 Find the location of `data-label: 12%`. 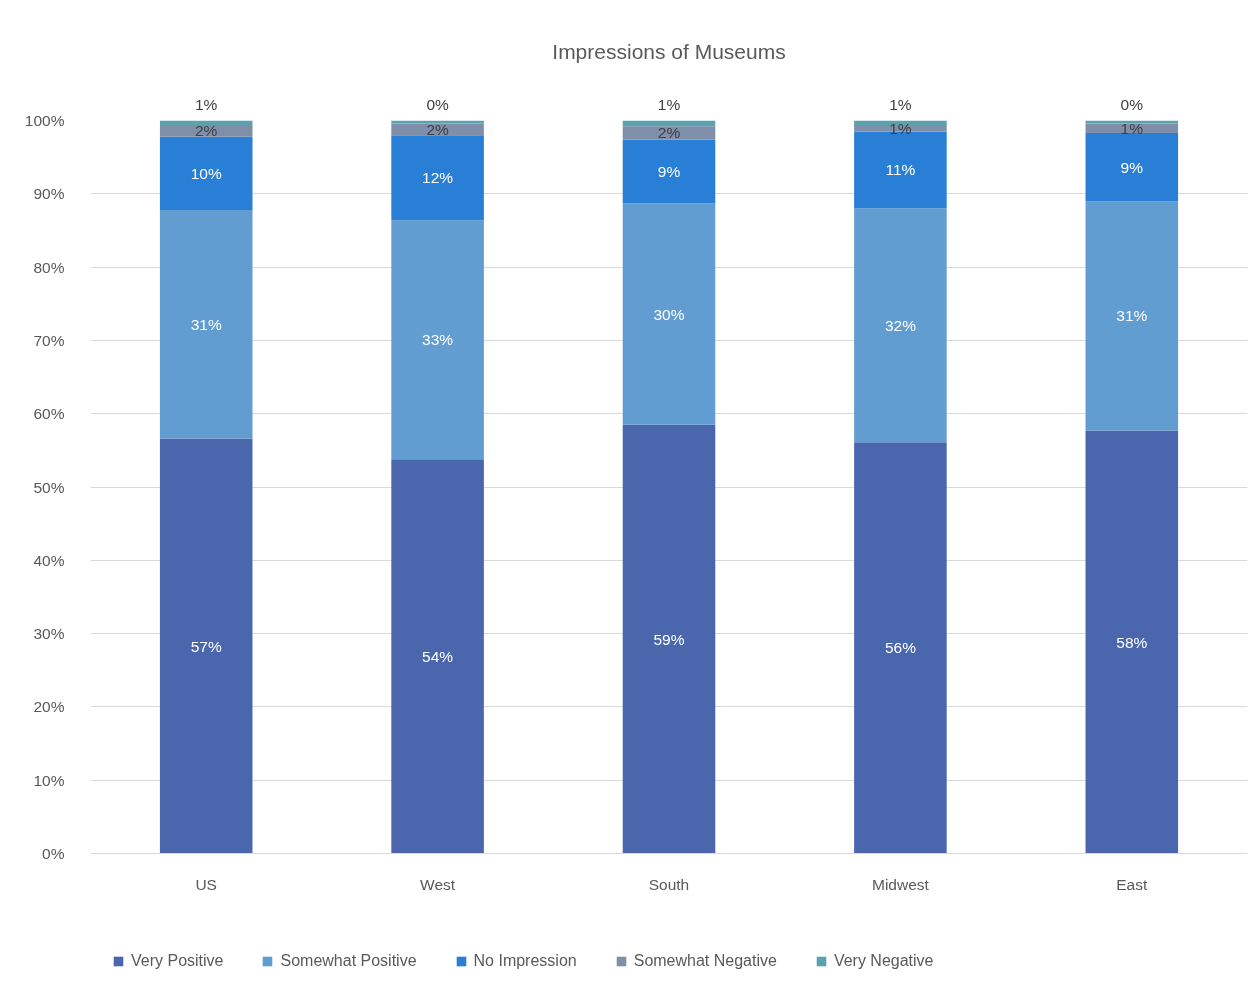

data-label: 12% is located at coordinates (438, 178).